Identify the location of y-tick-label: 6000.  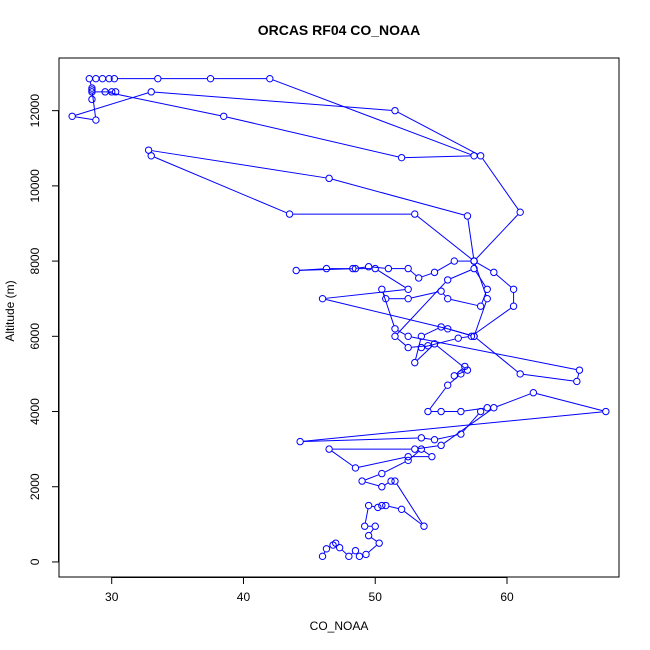
(35, 336).